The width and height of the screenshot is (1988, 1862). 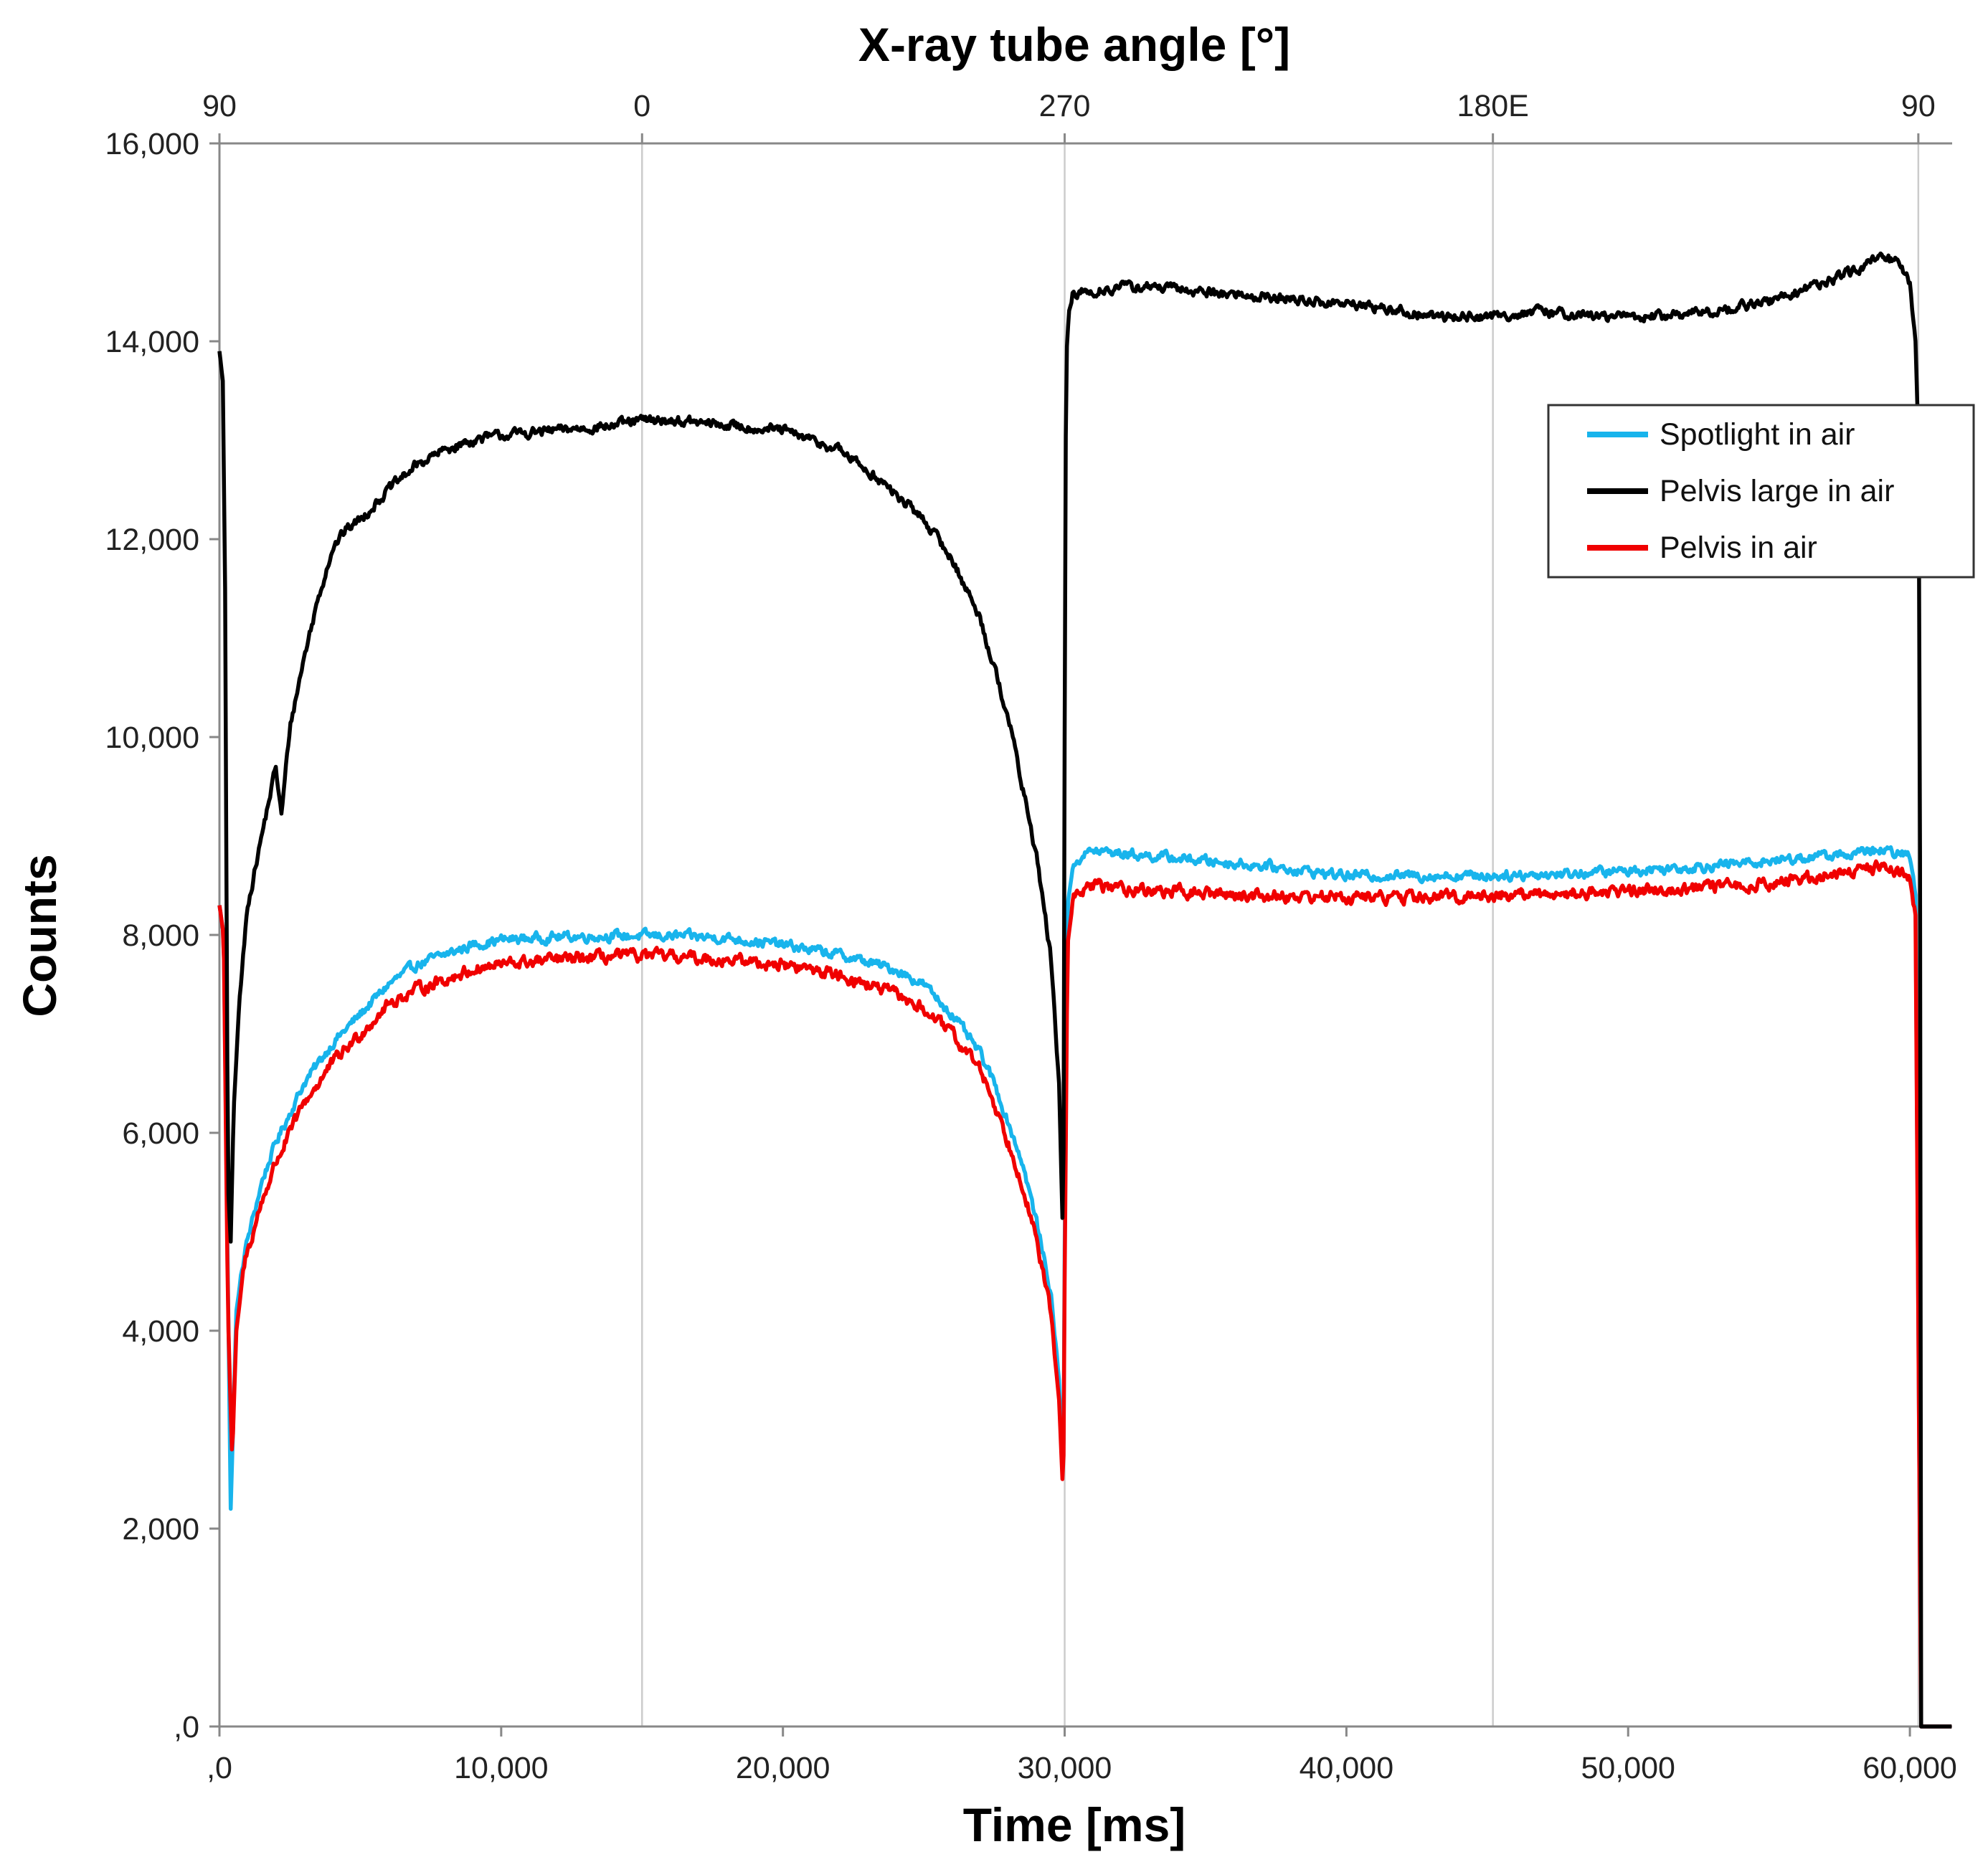 I want to click on legend-label-spotlight: Spotlight in air, so click(x=1757, y=434).